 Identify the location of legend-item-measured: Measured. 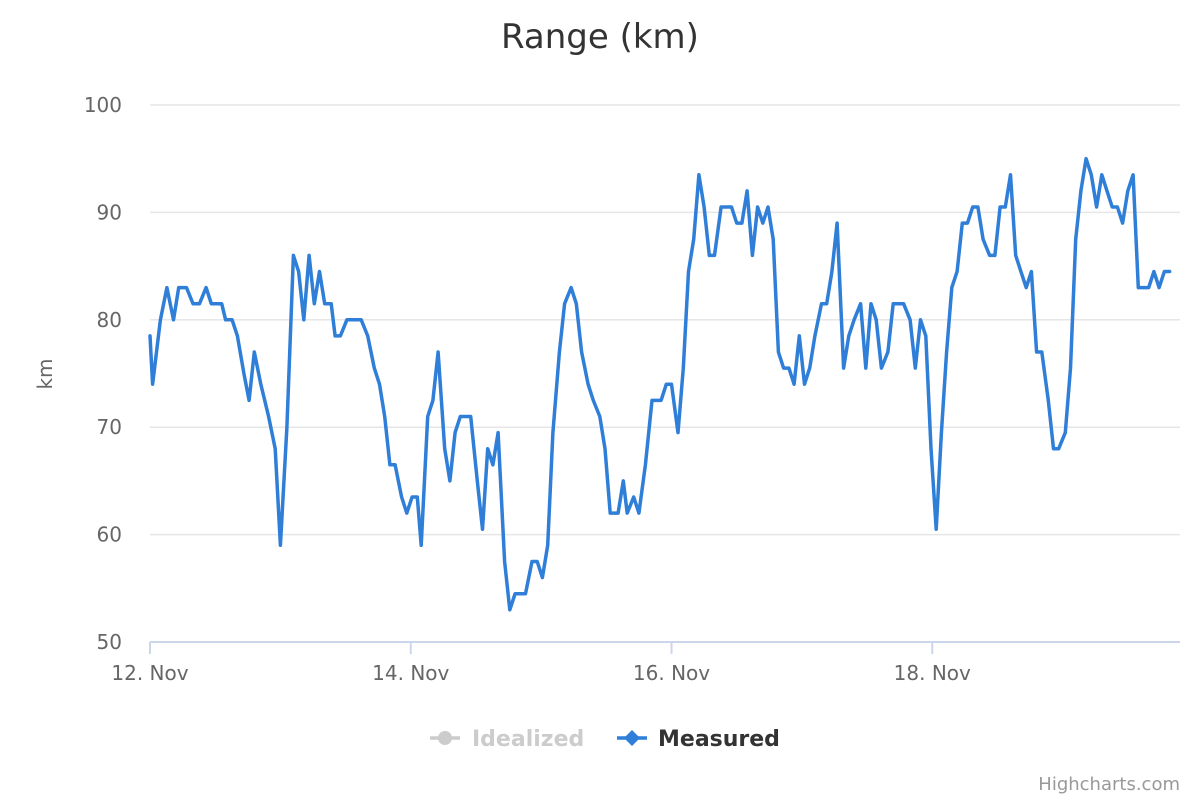
(698, 739).